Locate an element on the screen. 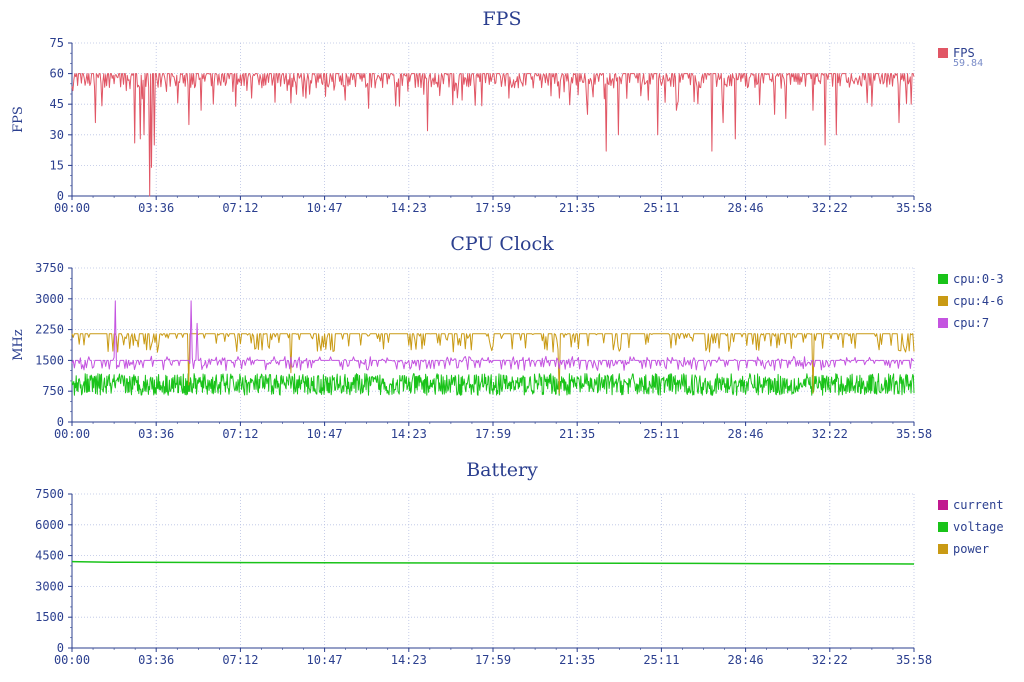 Image resolution: width=1024 pixels, height=682 pixels. y-tick-label: 6000 is located at coordinates (49, 525).